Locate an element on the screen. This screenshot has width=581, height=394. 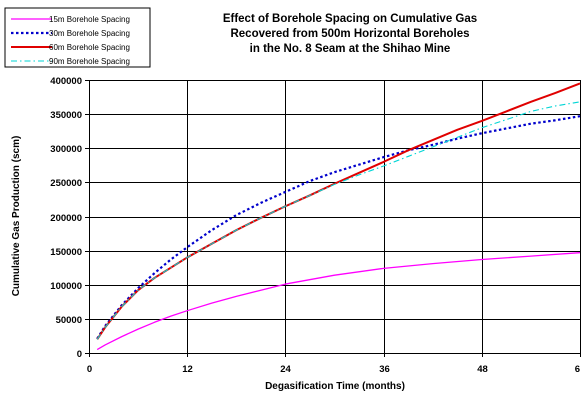
x-axis-label: Degasification Time (months) is located at coordinates (335, 386).